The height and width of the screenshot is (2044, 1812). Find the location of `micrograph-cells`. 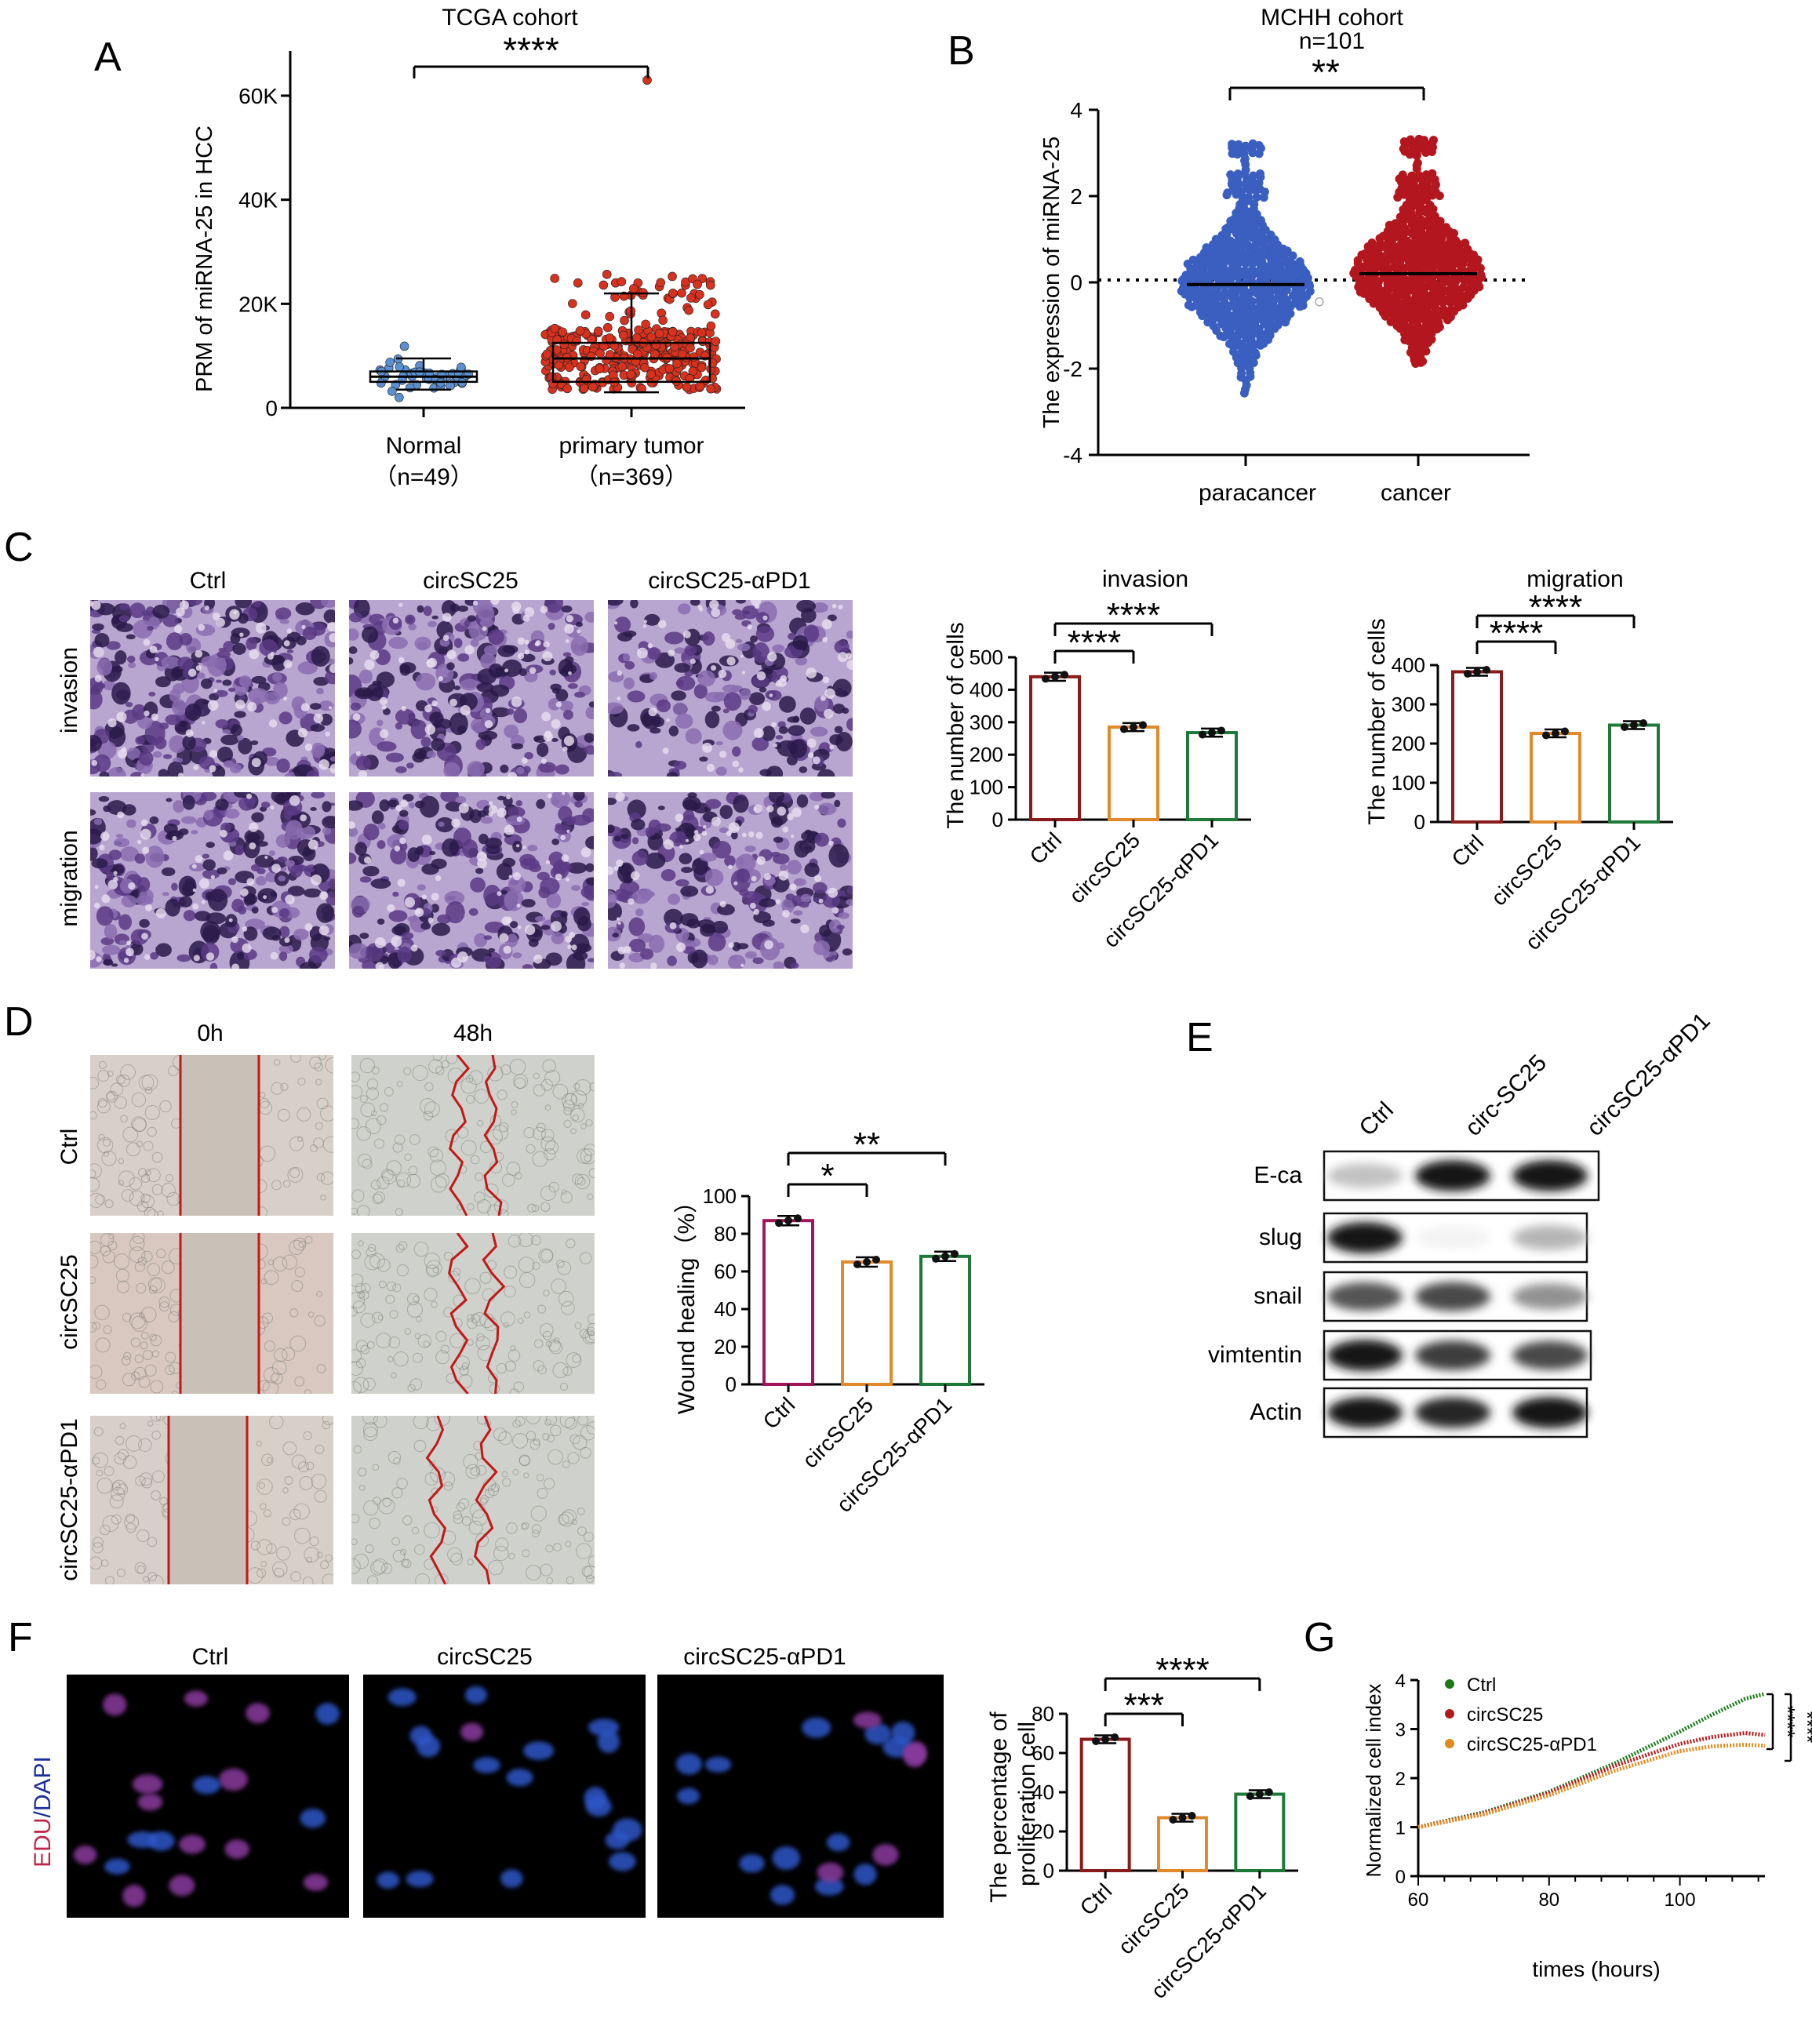

micrograph-cells is located at coordinates (730, 880).